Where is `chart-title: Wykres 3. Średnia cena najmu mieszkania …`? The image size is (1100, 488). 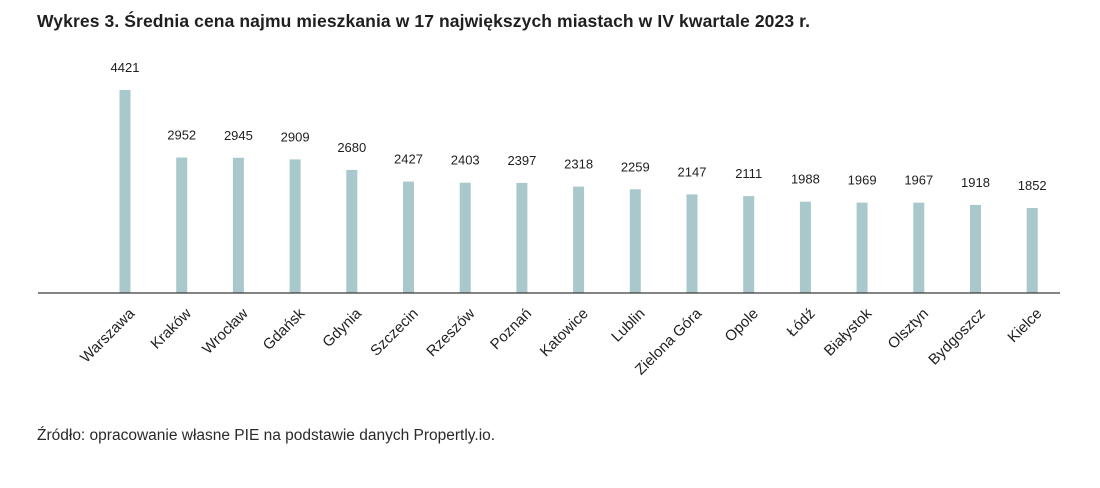
chart-title: Wykres 3. Średnia cena najmu mieszkania … is located at coordinates (424, 21).